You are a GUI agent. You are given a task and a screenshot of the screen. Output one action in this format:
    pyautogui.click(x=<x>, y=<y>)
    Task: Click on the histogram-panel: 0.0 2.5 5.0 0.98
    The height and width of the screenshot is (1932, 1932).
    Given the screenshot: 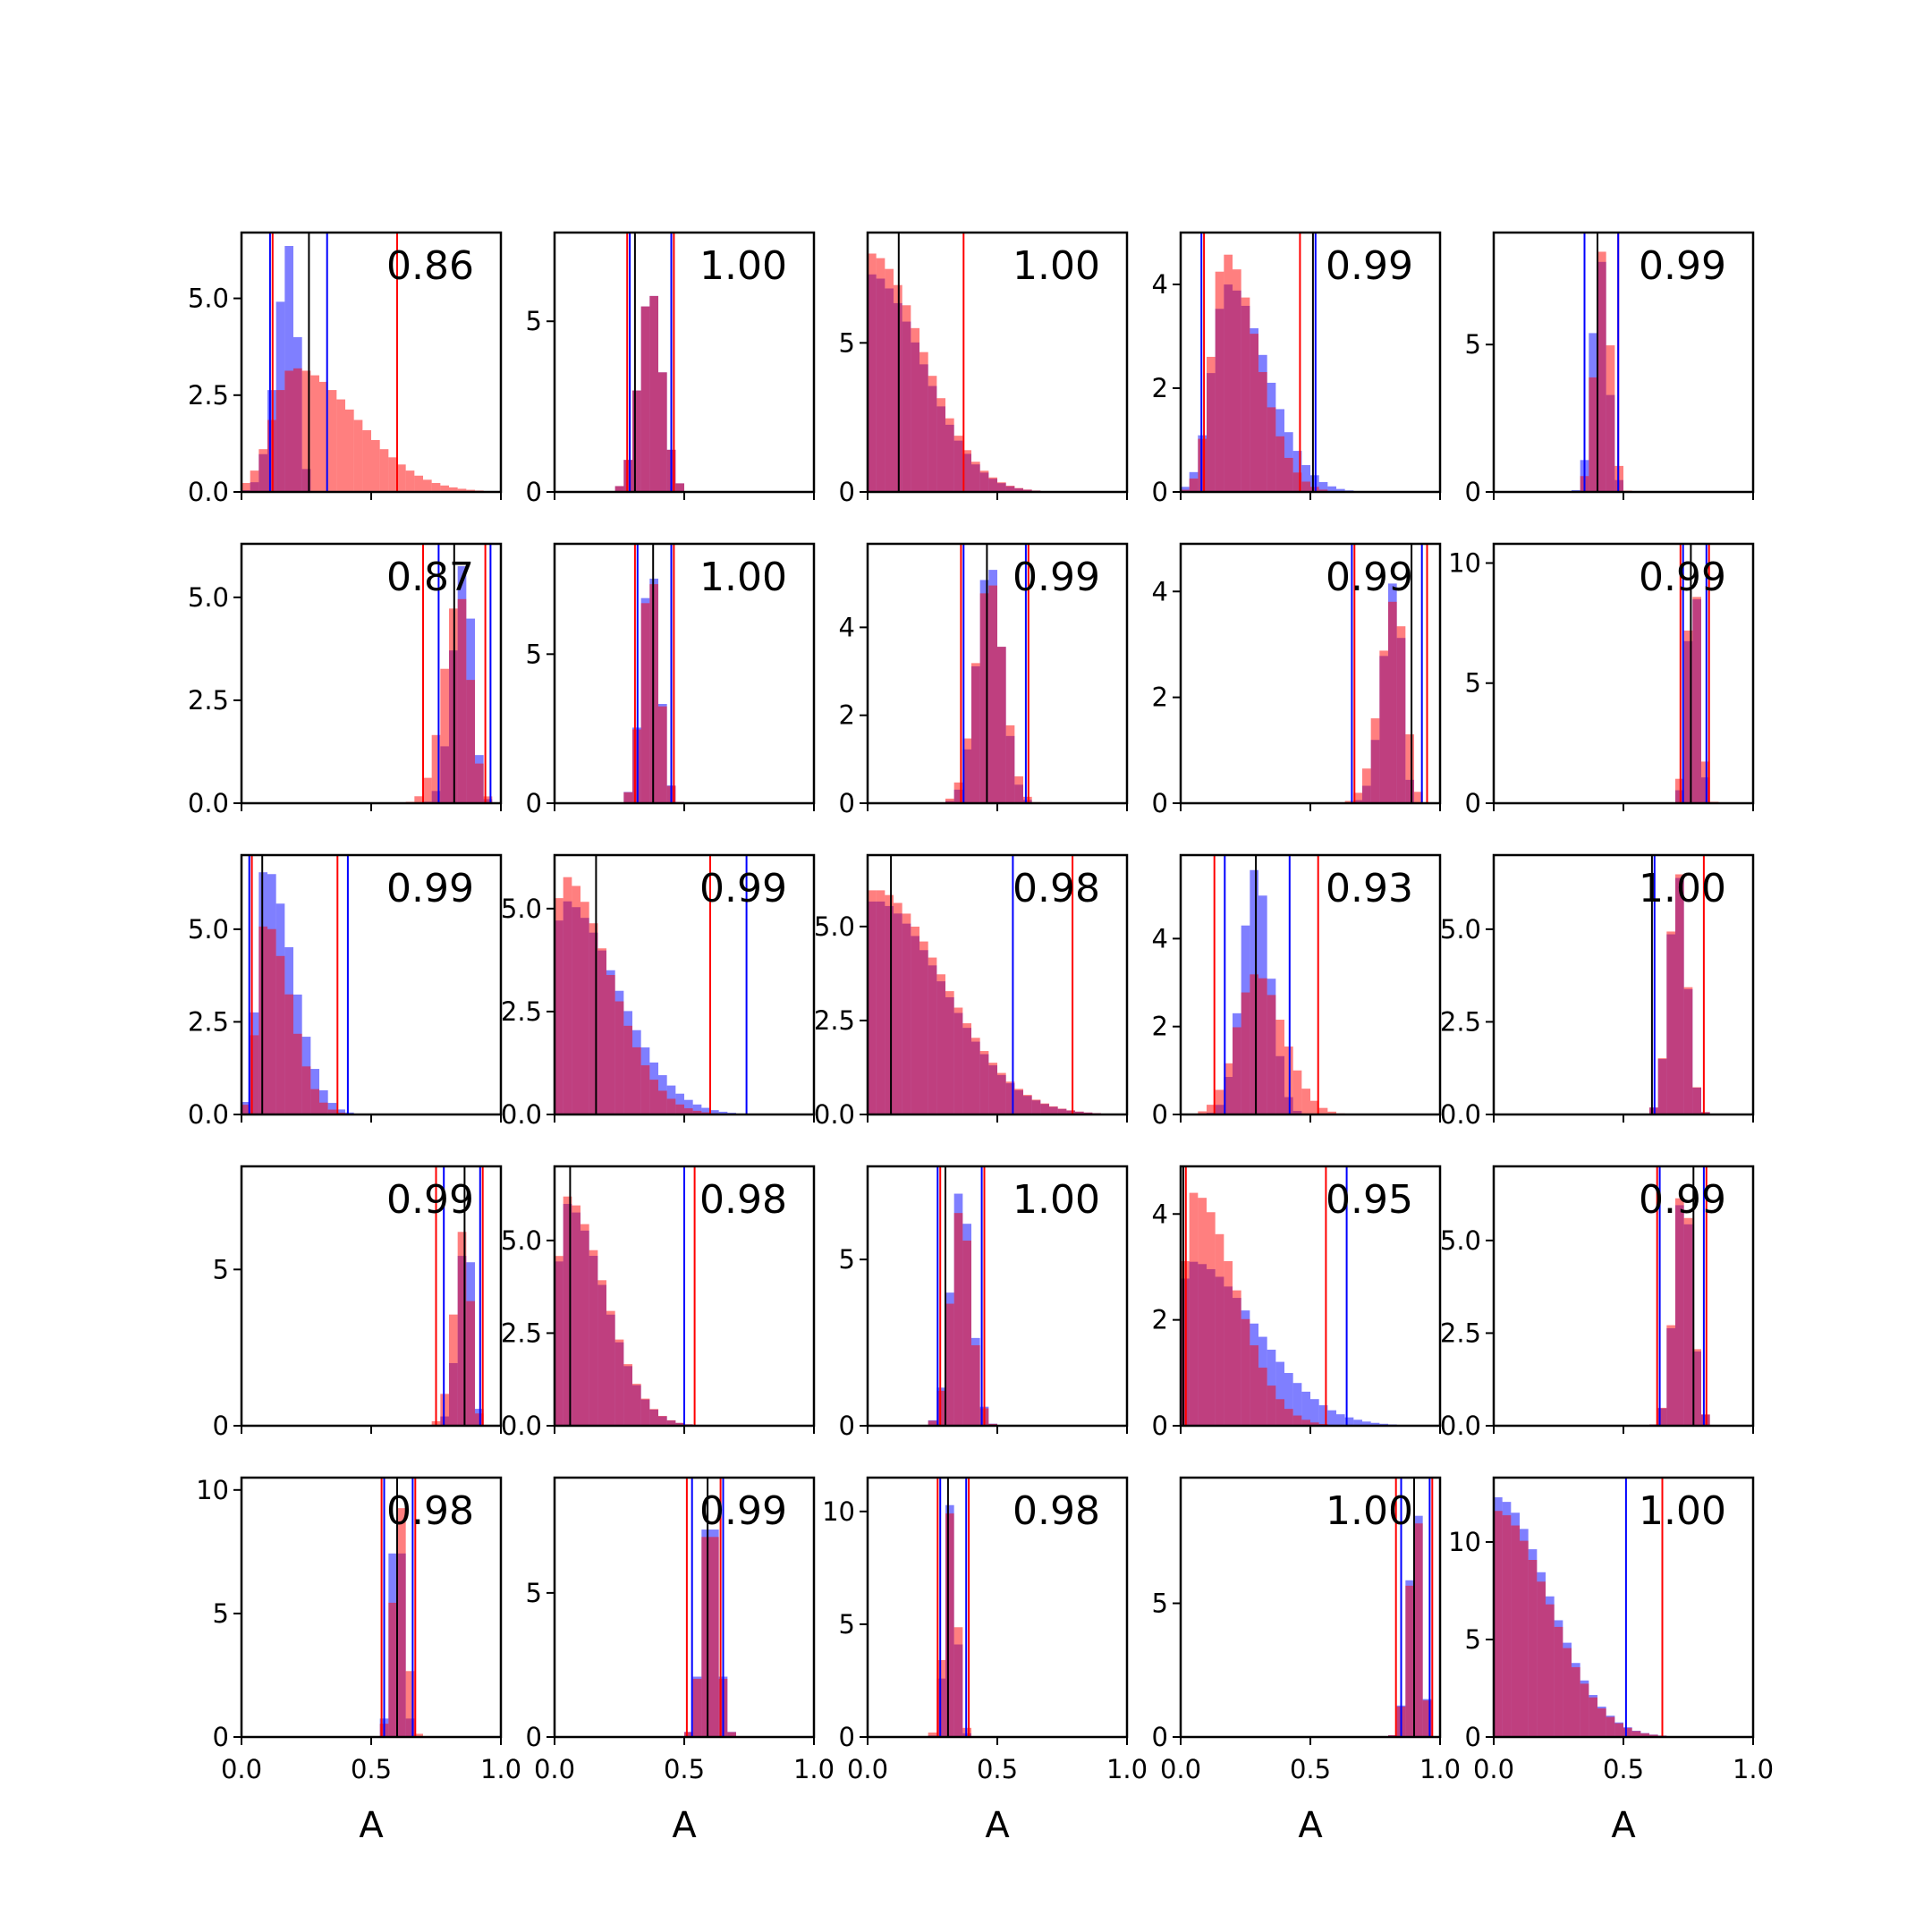 What is the action you would take?
    pyautogui.click(x=971, y=991)
    